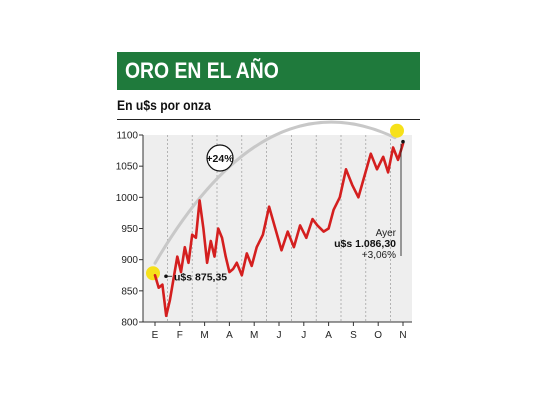 The width and height of the screenshot is (540, 405). I want to click on x-tick-label: O, so click(378, 335).